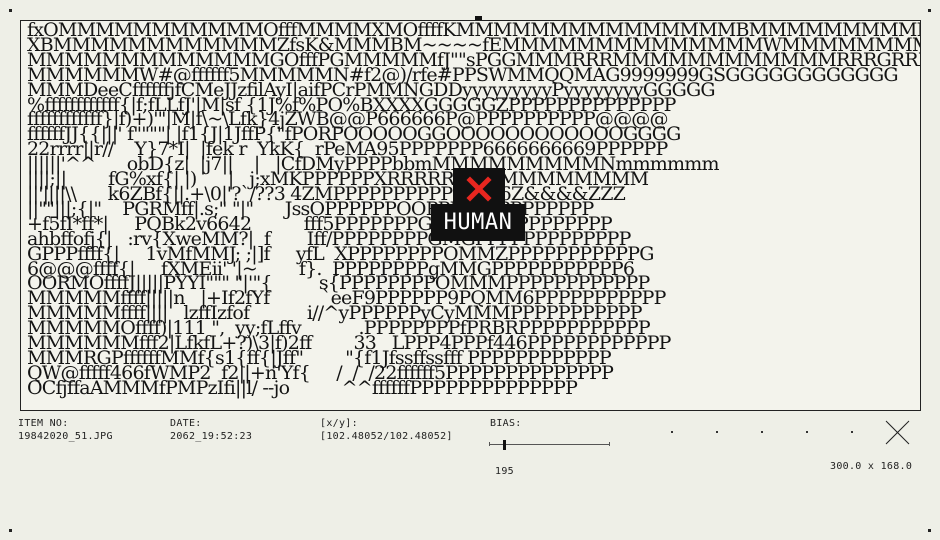 The height and width of the screenshot is (540, 940). I want to click on bias-slider, so click(549, 445).